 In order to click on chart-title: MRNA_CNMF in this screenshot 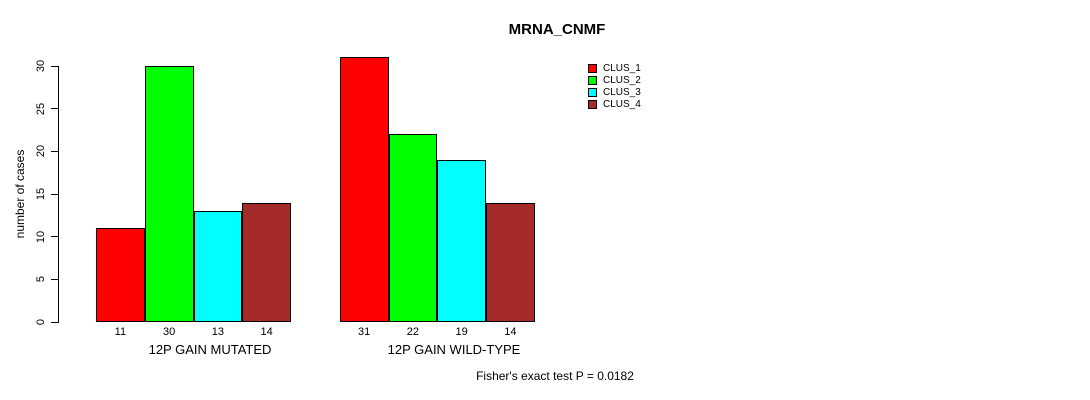, I will do `click(557, 29)`.